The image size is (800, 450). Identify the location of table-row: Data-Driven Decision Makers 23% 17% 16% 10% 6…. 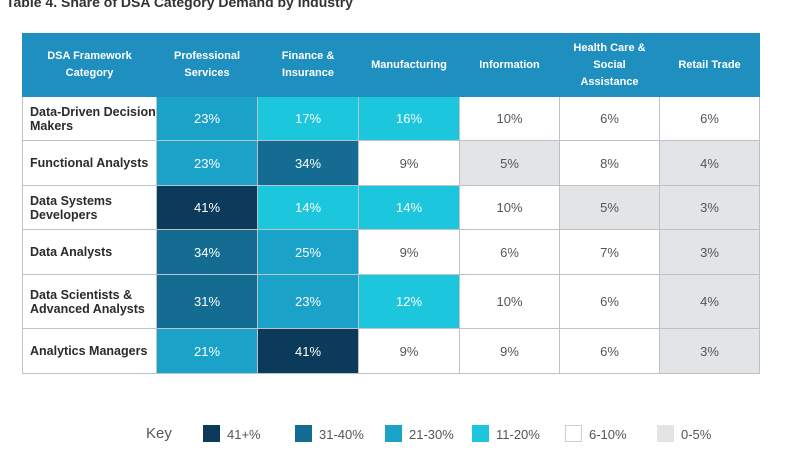
(391, 118).